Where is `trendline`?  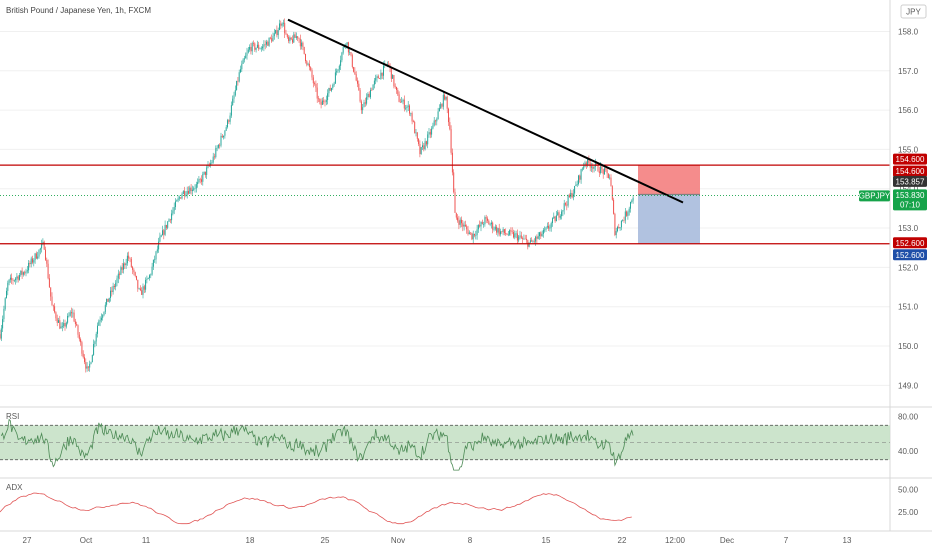
trendline is located at coordinates (485, 111).